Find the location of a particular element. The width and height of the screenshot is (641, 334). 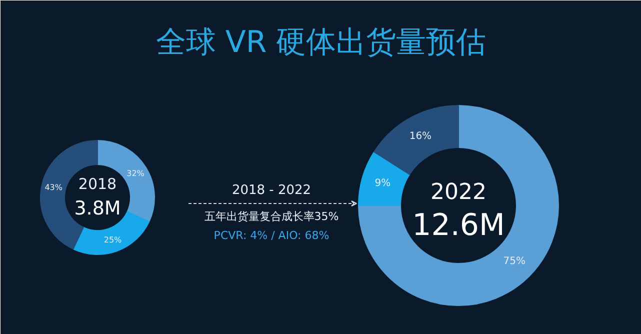

text: 2022 is located at coordinates (458, 192).